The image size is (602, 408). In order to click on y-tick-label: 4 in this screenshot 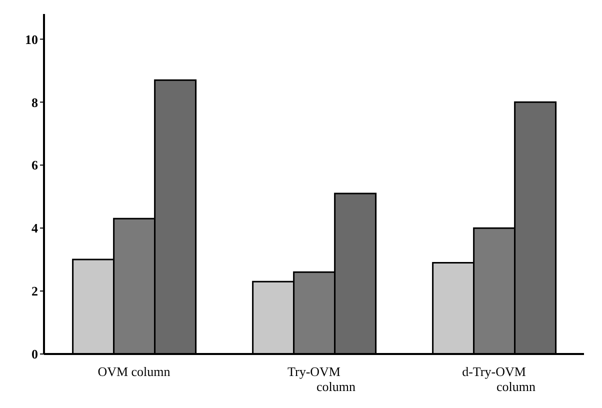, I will do `click(35, 228)`.